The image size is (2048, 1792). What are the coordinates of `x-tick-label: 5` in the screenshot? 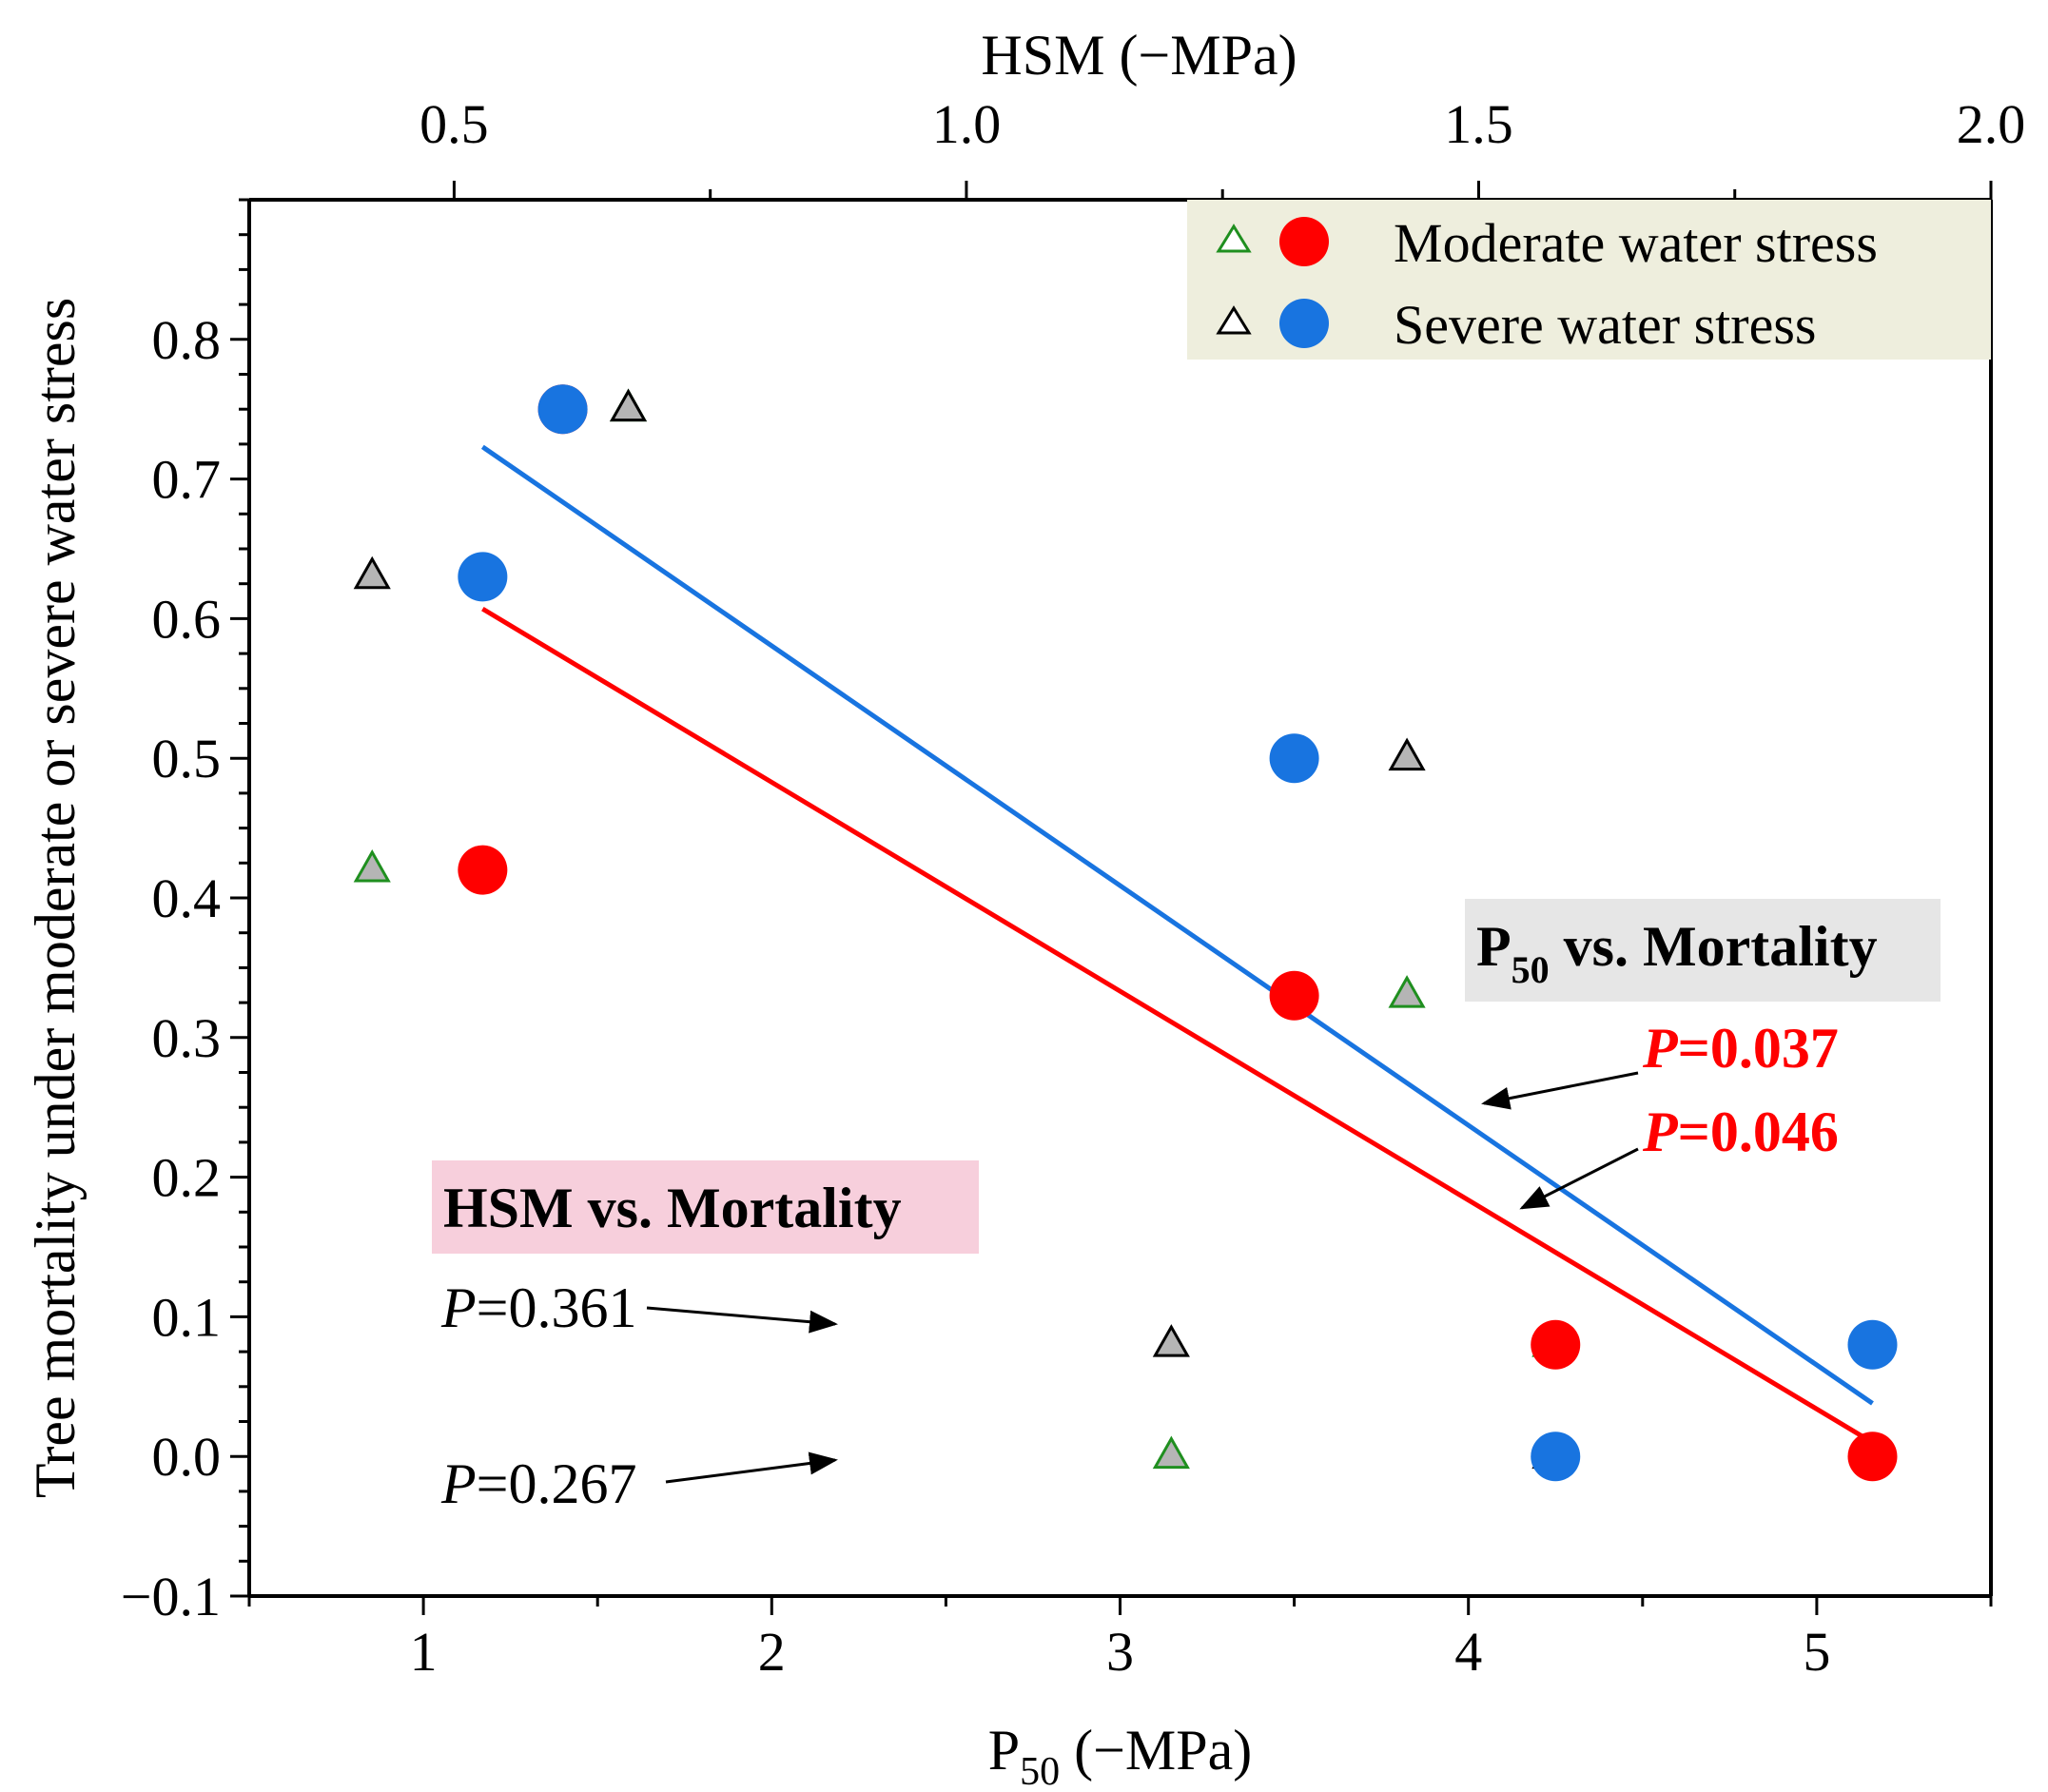 It's located at (1816, 1652).